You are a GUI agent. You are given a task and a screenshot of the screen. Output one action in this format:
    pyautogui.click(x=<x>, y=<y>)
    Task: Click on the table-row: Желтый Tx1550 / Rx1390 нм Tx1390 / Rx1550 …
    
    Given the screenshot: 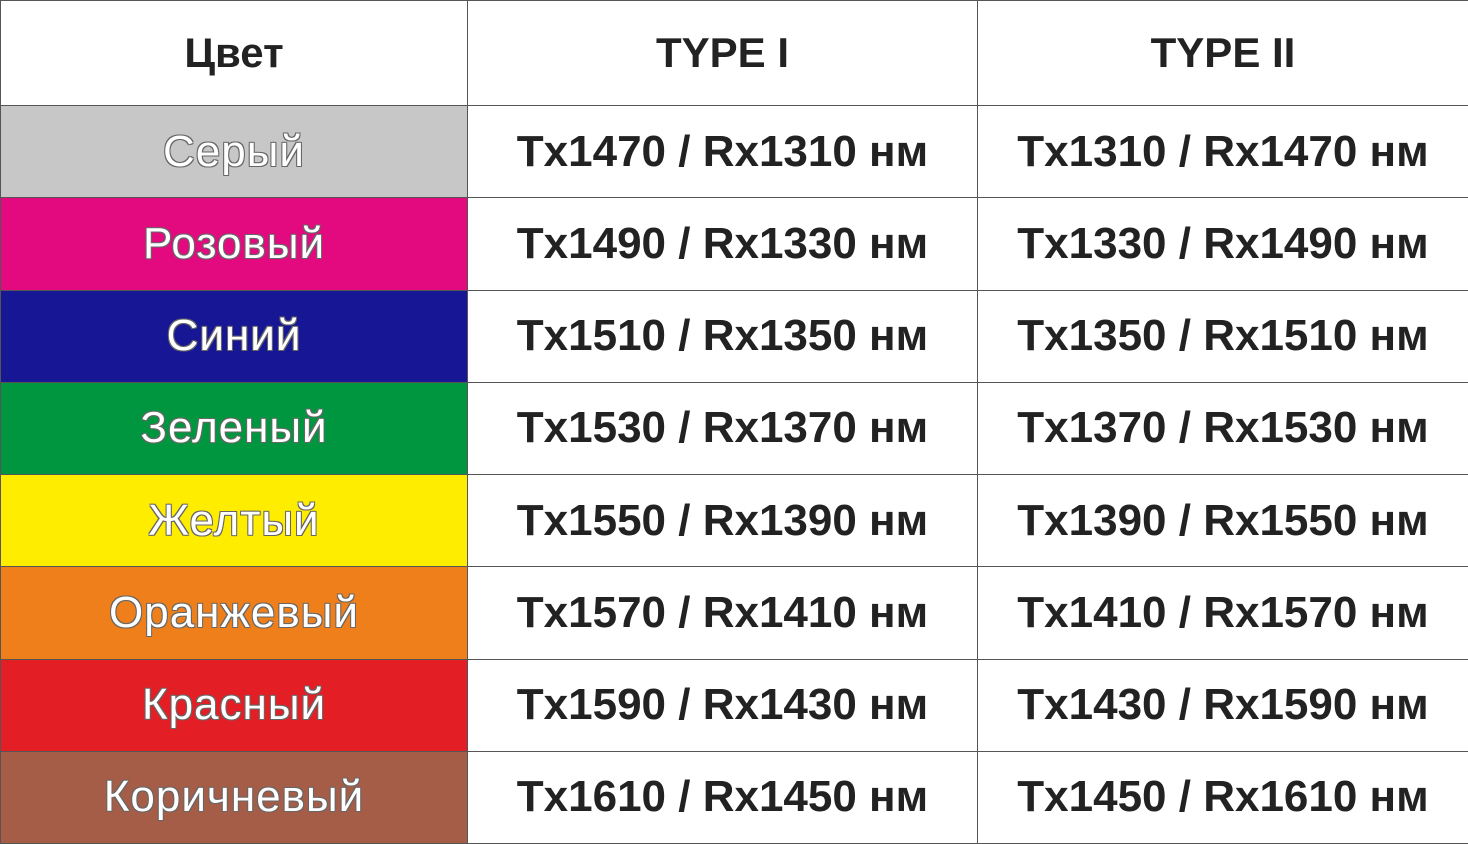 What is the action you would take?
    pyautogui.click(x=734, y=520)
    